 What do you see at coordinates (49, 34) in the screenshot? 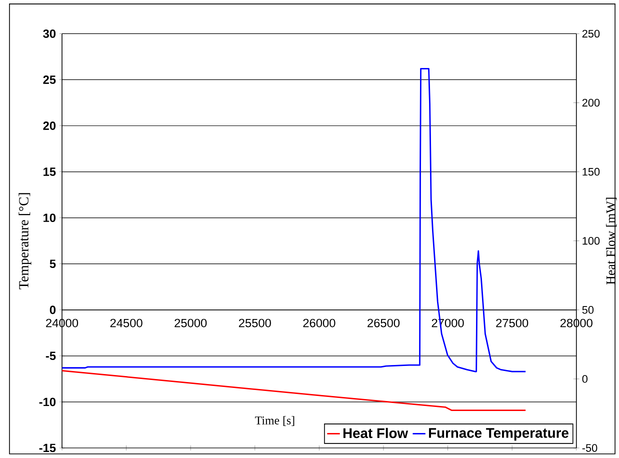
I see `y-tick-label: 30` at bounding box center [49, 34].